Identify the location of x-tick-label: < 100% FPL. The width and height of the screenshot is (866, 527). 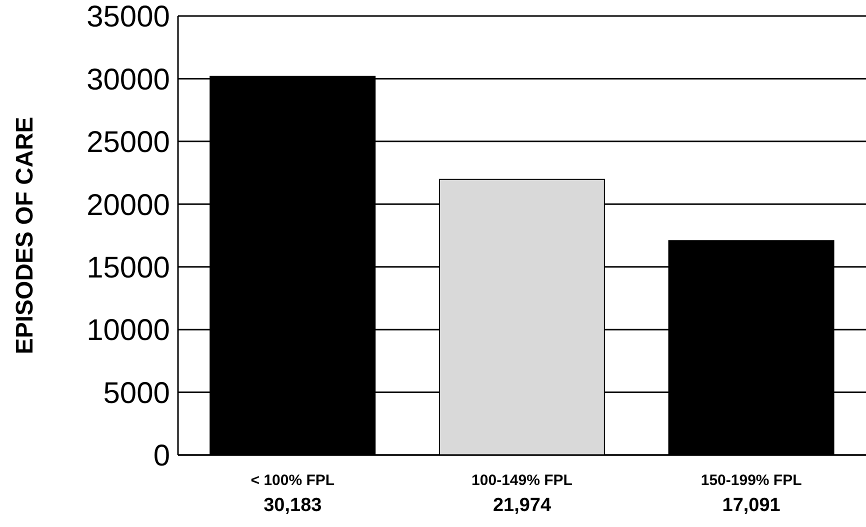
(292, 480).